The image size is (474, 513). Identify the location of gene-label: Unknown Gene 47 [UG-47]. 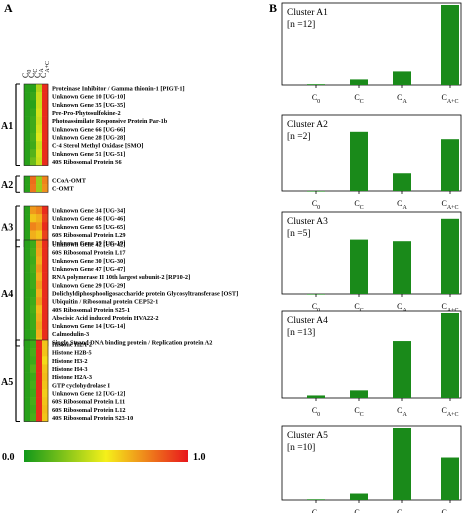
(88, 269).